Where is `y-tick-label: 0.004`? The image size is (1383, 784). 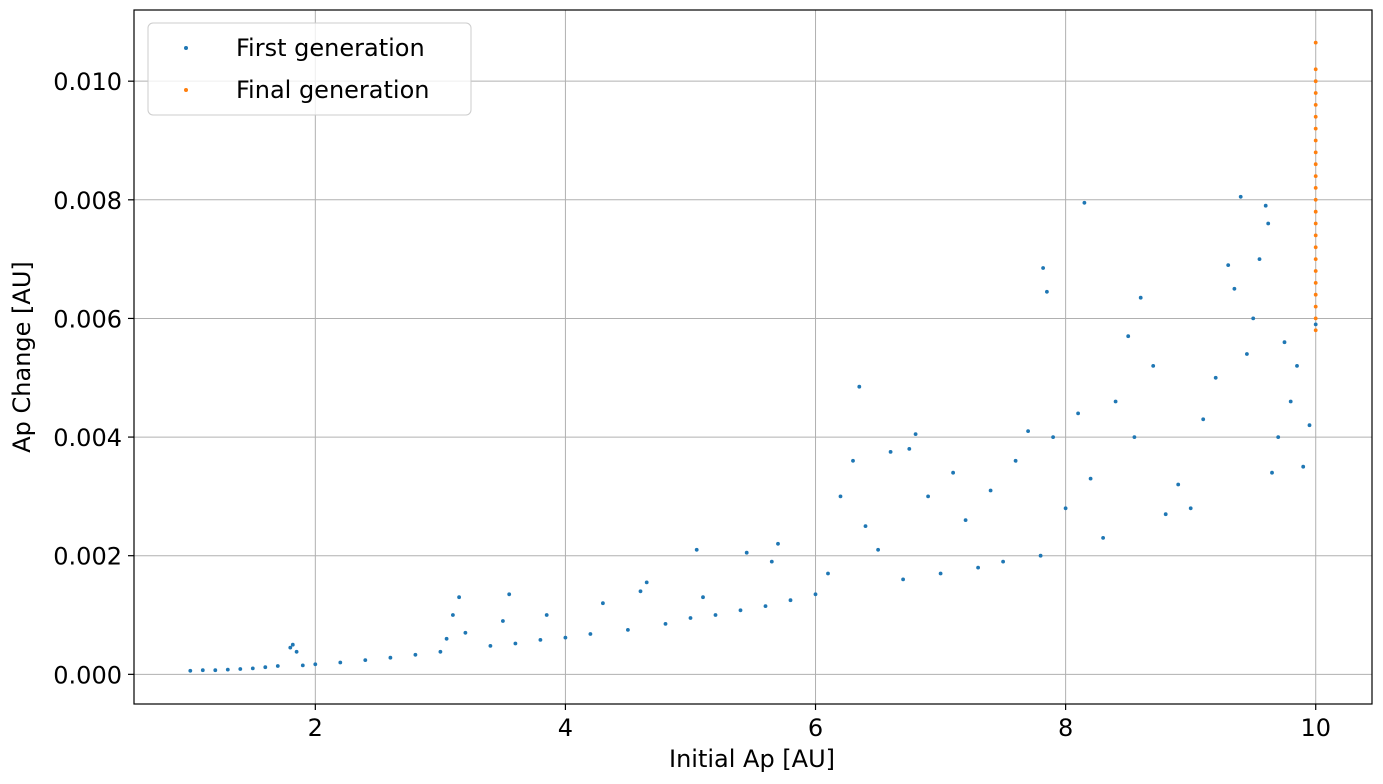 y-tick-label: 0.004 is located at coordinates (87, 438).